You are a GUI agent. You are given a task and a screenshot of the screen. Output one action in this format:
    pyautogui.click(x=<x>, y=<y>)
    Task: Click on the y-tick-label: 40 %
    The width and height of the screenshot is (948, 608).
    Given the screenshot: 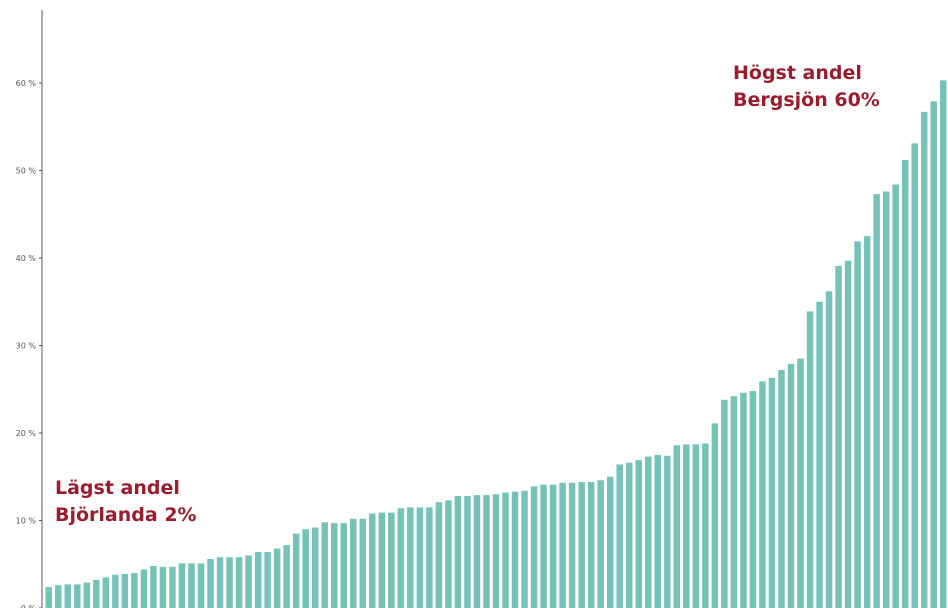 What is the action you would take?
    pyautogui.click(x=26, y=258)
    